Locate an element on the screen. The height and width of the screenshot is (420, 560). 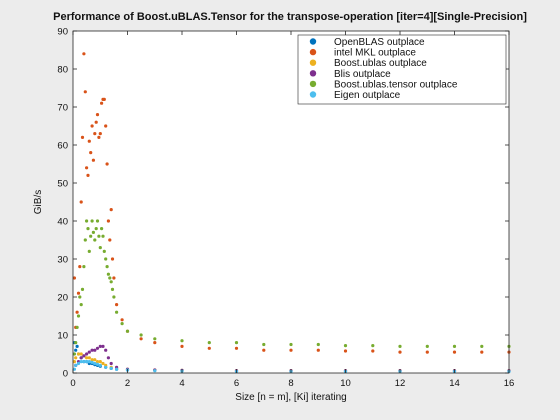
y-tick-label: 30 is located at coordinates (62, 260).